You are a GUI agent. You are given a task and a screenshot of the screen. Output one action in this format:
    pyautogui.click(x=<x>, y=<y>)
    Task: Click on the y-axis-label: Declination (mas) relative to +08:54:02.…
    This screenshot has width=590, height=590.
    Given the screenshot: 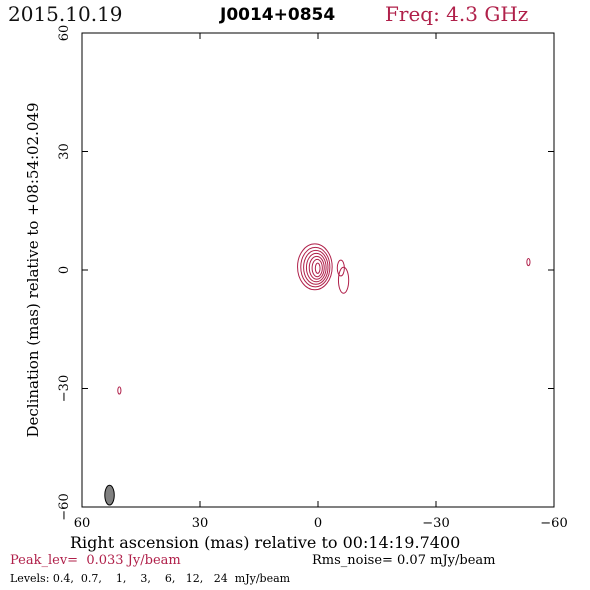 What is the action you would take?
    pyautogui.click(x=33, y=269)
    